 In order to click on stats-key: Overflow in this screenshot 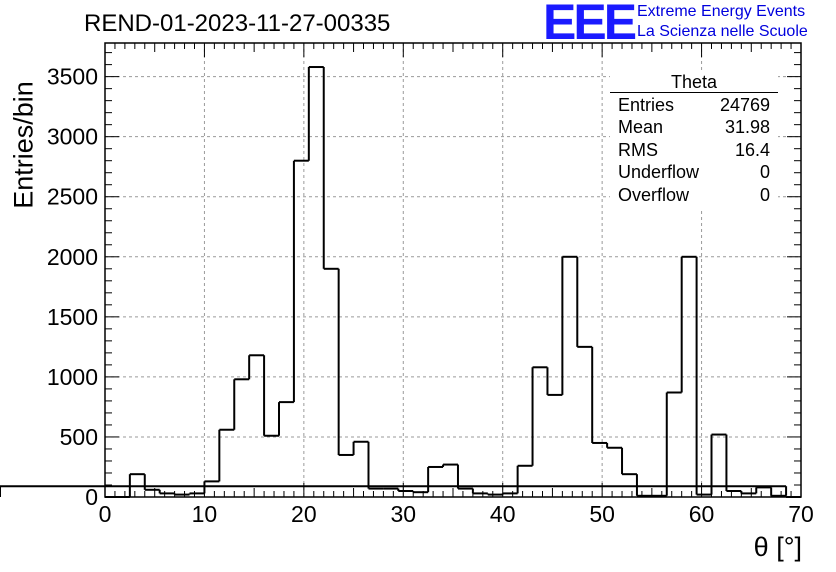, I will do `click(654, 195)`.